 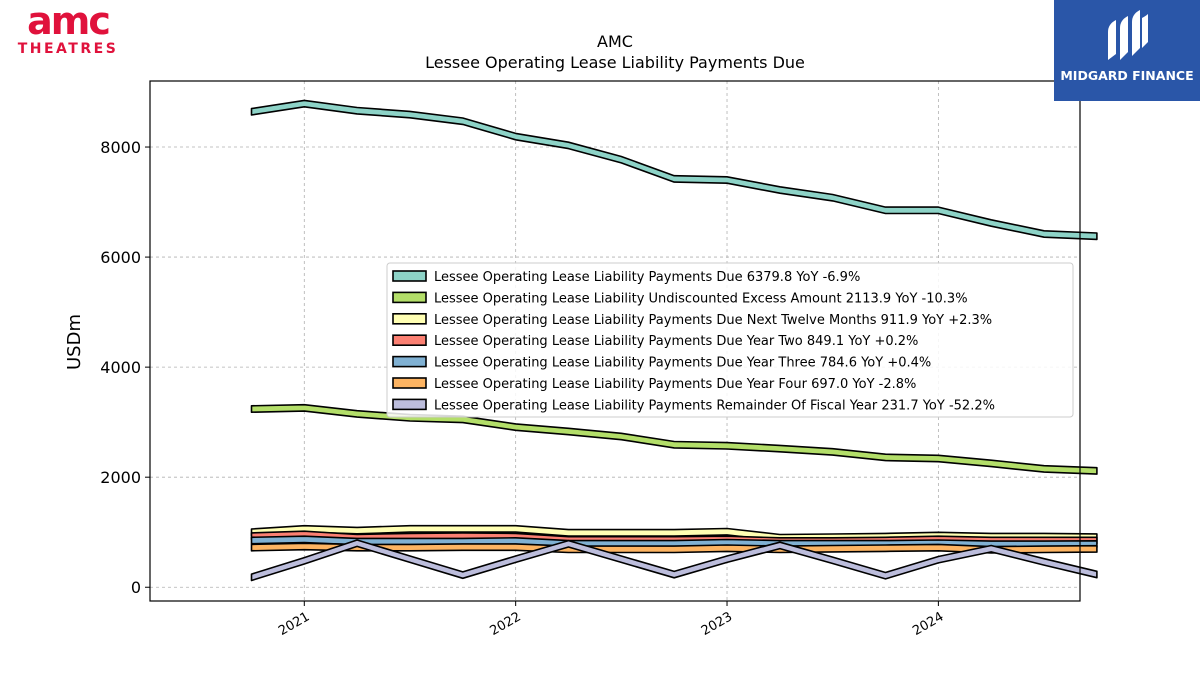 I want to click on y-tick-label: 2000, so click(x=120, y=477).